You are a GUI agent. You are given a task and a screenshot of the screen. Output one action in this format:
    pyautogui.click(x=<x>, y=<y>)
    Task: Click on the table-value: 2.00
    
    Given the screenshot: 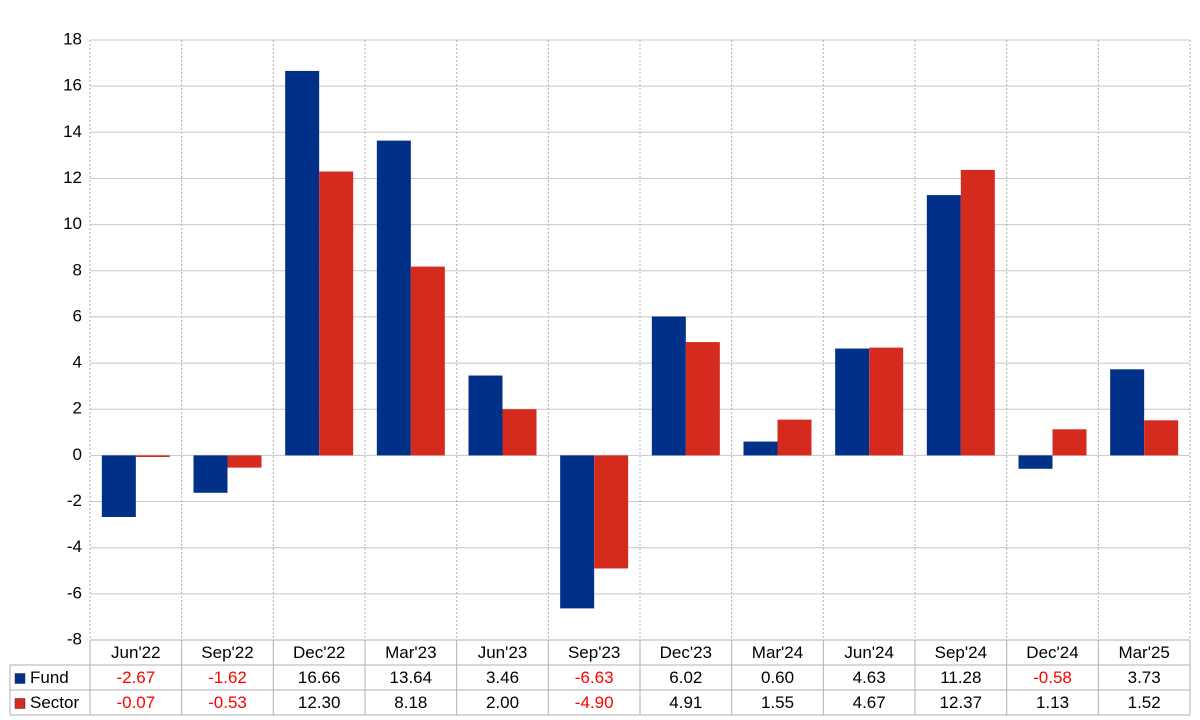 What is the action you would take?
    pyautogui.click(x=502, y=702)
    